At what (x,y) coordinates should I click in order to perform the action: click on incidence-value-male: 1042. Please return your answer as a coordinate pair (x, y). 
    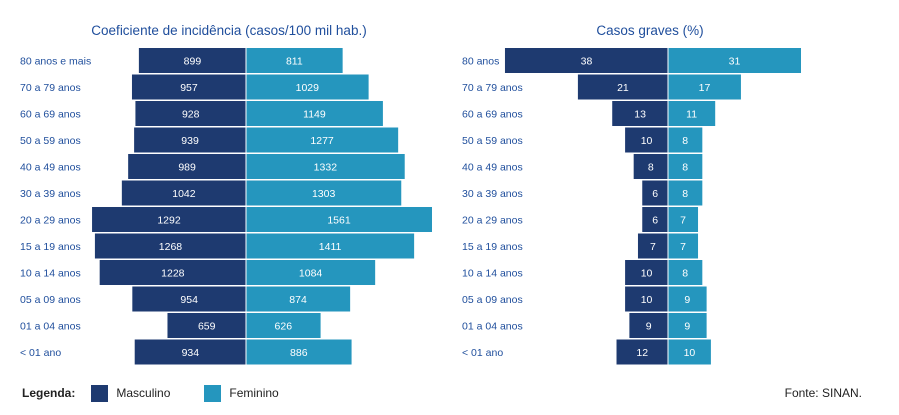
    Looking at the image, I should click on (184, 194).